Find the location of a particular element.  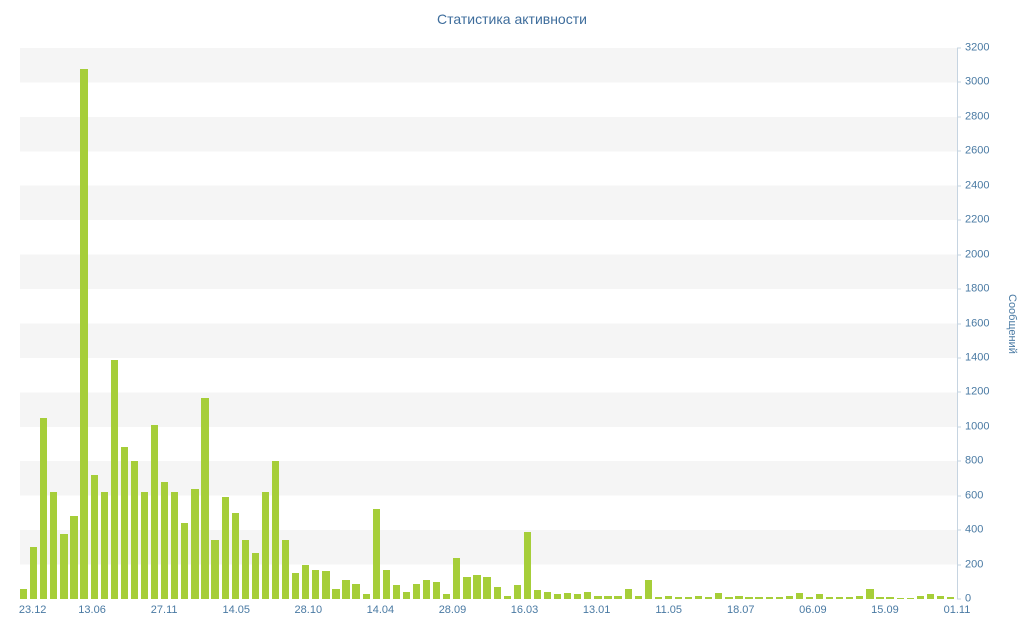

chart-title: Статистика активности is located at coordinates (512, 19).